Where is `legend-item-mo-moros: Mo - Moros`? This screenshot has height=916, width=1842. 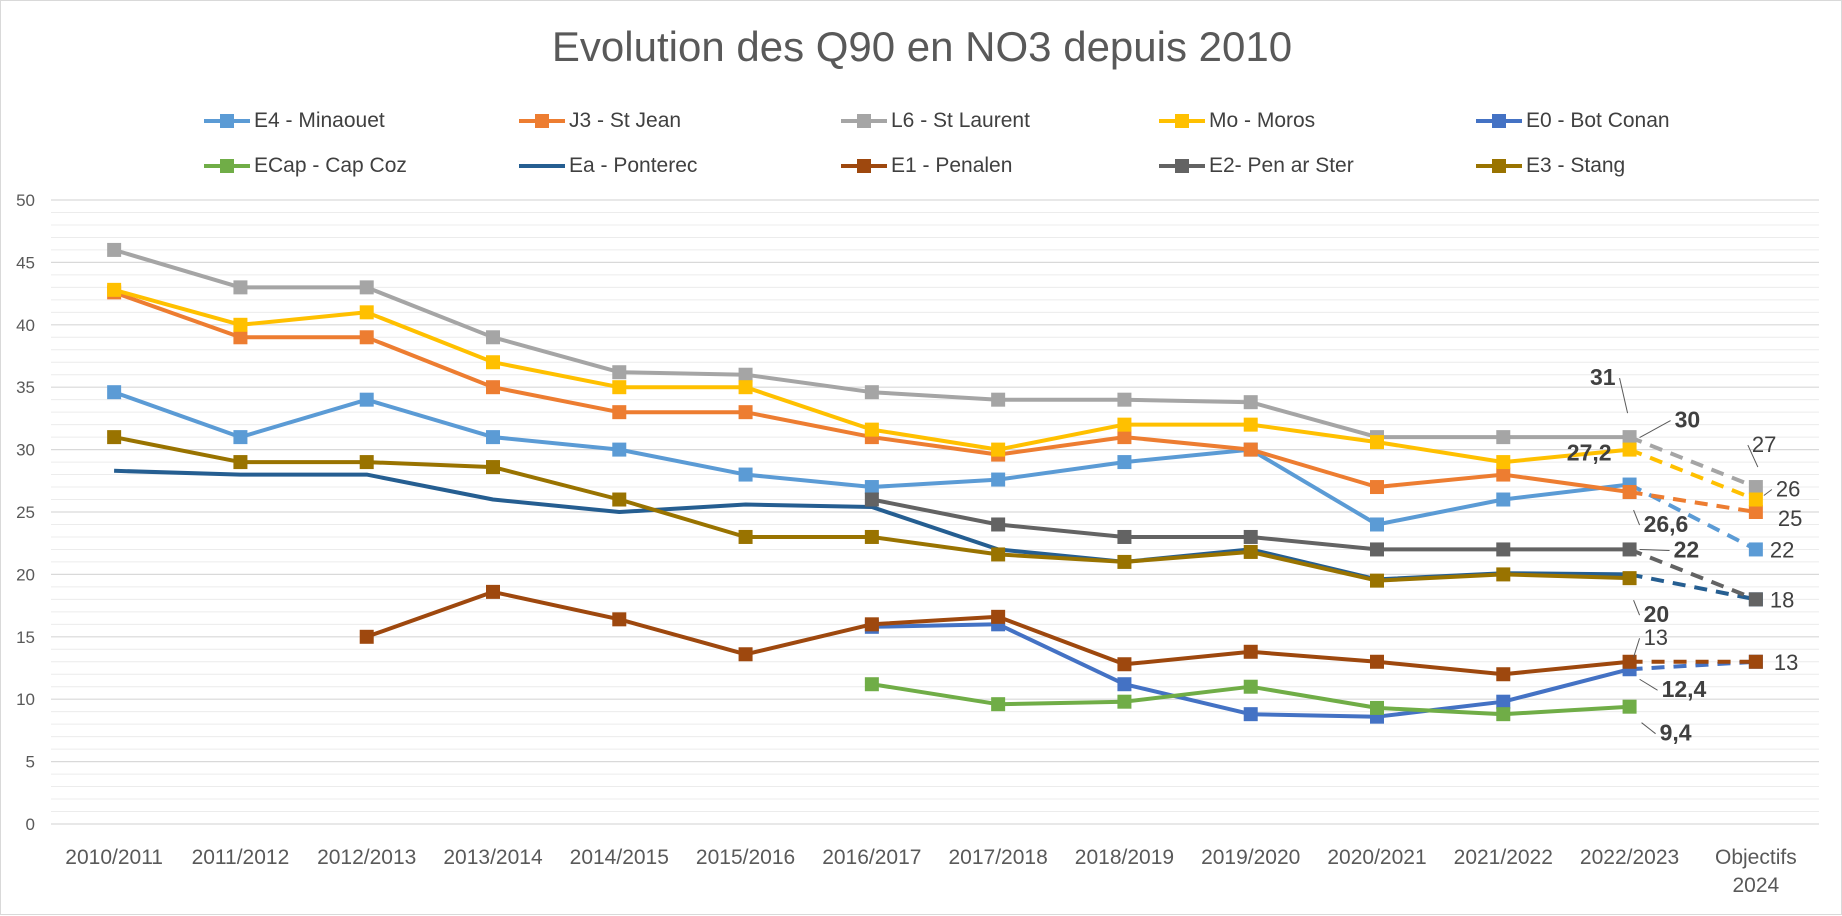 legend-item-mo-moros: Mo - Moros is located at coordinates (1237, 121).